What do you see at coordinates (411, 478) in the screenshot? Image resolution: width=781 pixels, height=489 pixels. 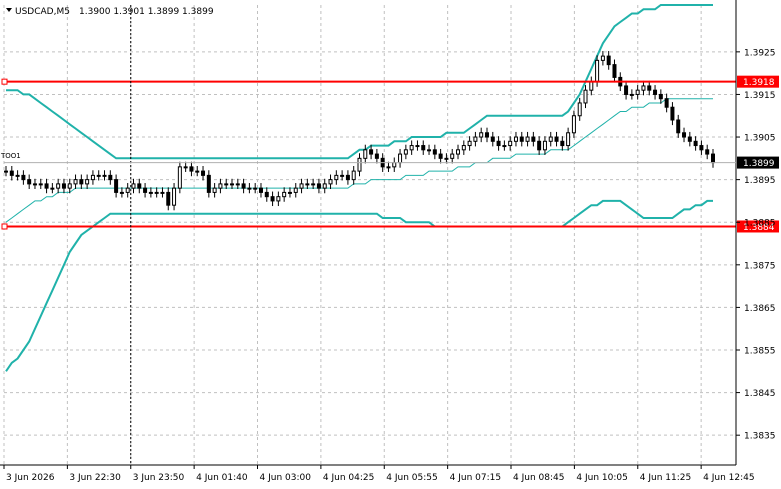 I see `x-tick-label-6: 4 Jun 05:55` at bounding box center [411, 478].